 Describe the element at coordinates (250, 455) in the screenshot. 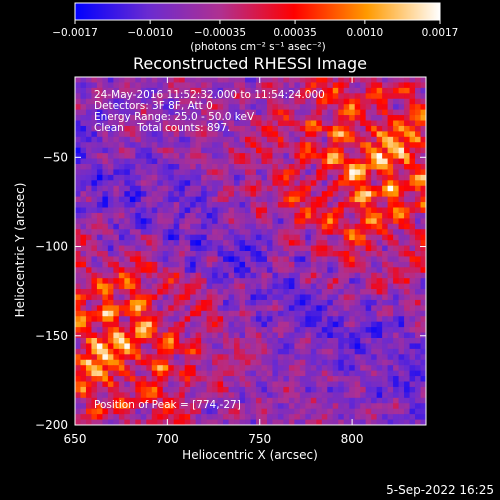

I see `x-axis-label: Heliocentric X (arcsec)` at that location.